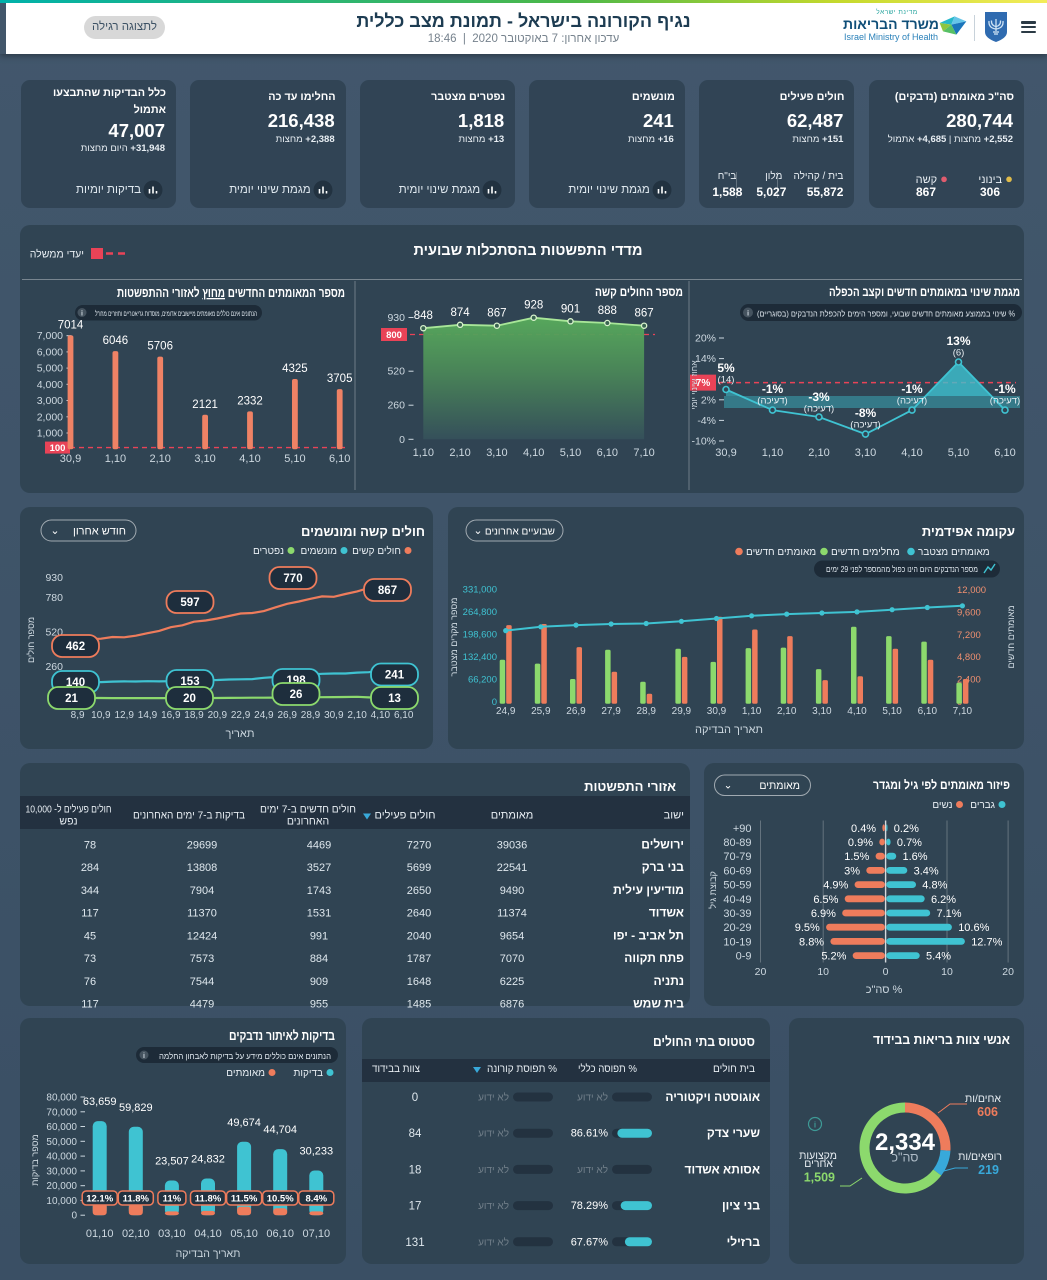 The height and width of the screenshot is (1280, 1047). What do you see at coordinates (737, 928) in the screenshot?
I see `svg-text: 20-29` at bounding box center [737, 928].